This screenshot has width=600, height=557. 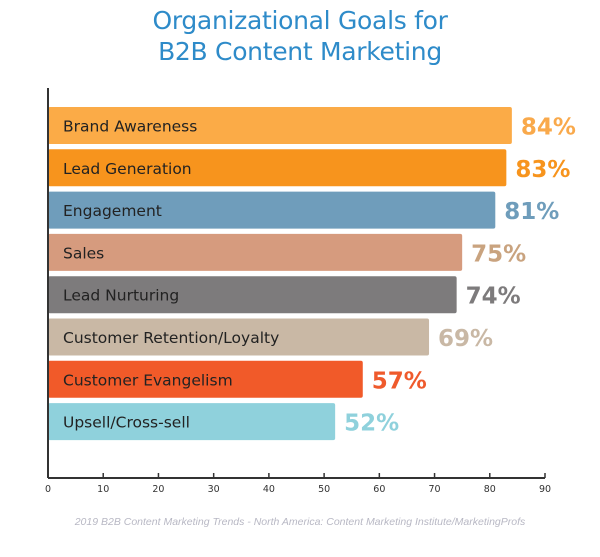 What do you see at coordinates (435, 489) in the screenshot?
I see `x-tick-label: 70` at bounding box center [435, 489].